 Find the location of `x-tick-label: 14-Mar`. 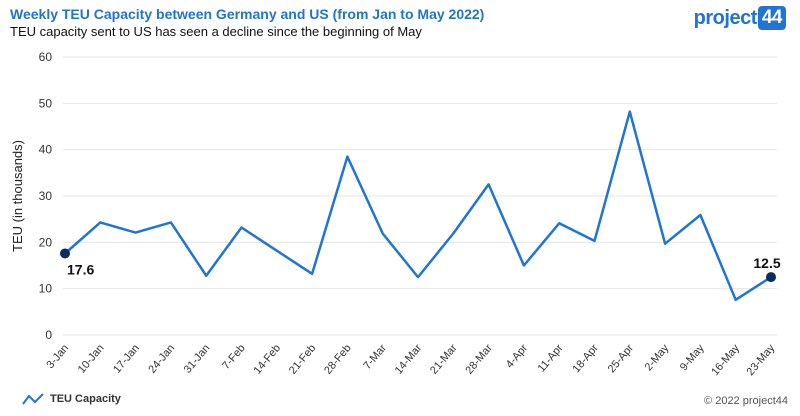

x-tick-label: 14-Mar is located at coordinates (409, 359).